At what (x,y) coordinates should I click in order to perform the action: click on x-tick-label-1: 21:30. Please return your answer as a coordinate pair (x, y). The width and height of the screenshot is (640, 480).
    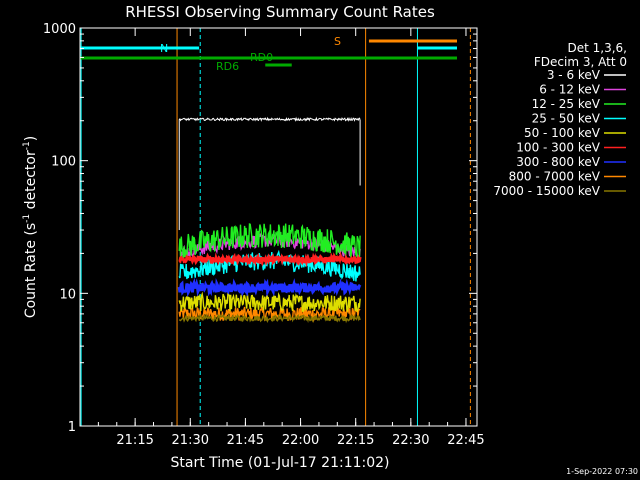
    Looking at the image, I should click on (190, 440).